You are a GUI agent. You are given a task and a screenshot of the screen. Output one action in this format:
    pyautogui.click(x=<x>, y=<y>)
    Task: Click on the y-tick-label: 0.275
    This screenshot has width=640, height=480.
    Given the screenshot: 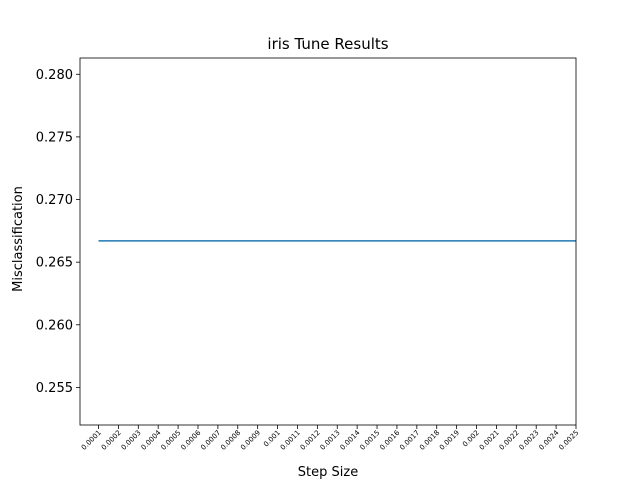 What is the action you would take?
    pyautogui.click(x=54, y=137)
    